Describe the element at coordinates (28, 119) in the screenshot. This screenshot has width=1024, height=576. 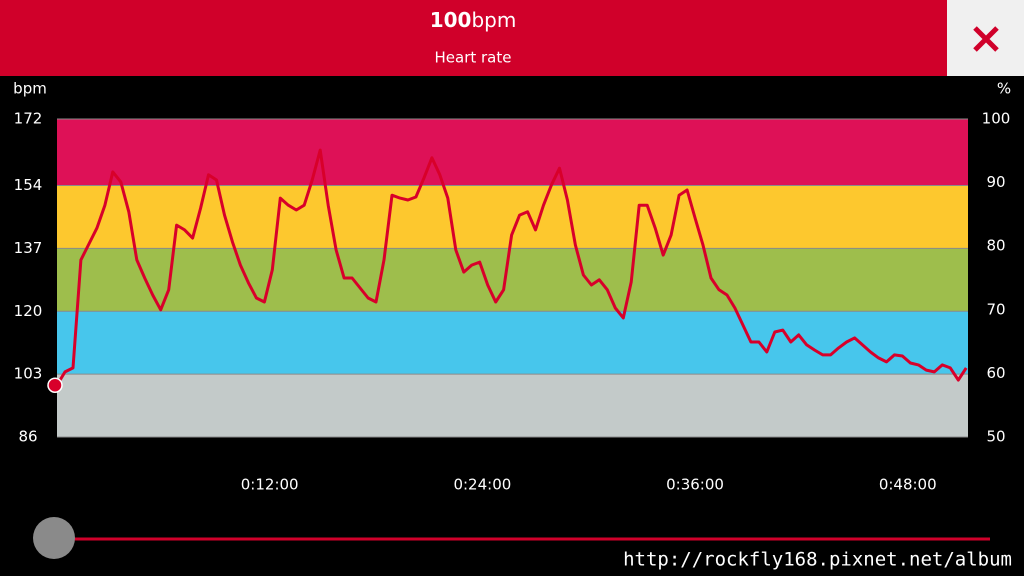
I see `y-tick-label: 172` at that location.